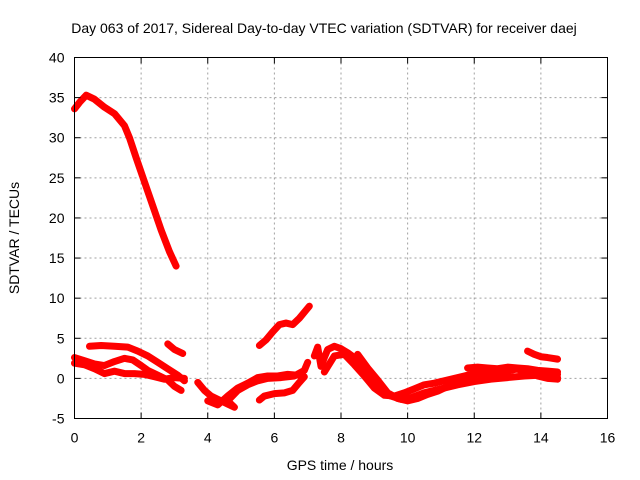  I want to click on y-tick-label: 35, so click(57, 98).